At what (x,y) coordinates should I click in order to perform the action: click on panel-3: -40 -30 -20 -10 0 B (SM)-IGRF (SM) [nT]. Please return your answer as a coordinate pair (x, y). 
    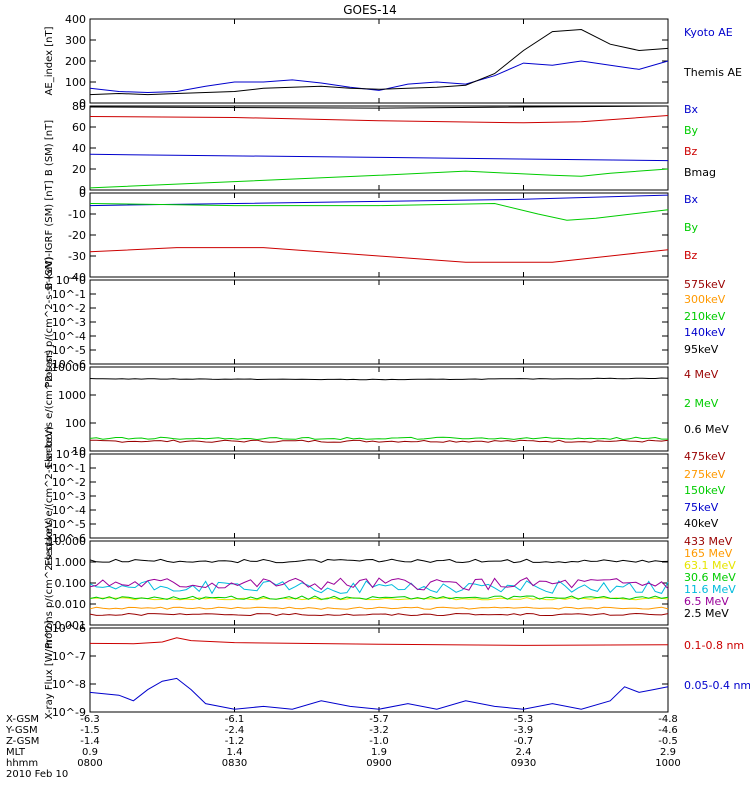
    Looking at the image, I should click on (356, 235).